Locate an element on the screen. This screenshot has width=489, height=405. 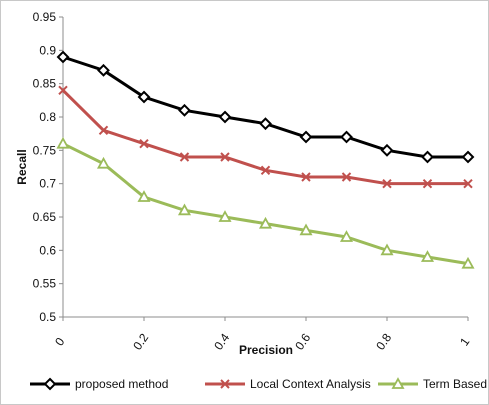
y-tick-label: 0.9 is located at coordinates (47, 50).